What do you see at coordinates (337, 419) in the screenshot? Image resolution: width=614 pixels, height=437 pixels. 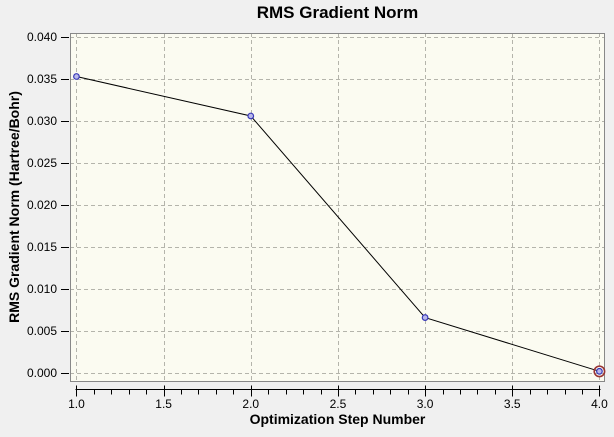 I see `x-axis-label: Optimization Step Number` at bounding box center [337, 419].